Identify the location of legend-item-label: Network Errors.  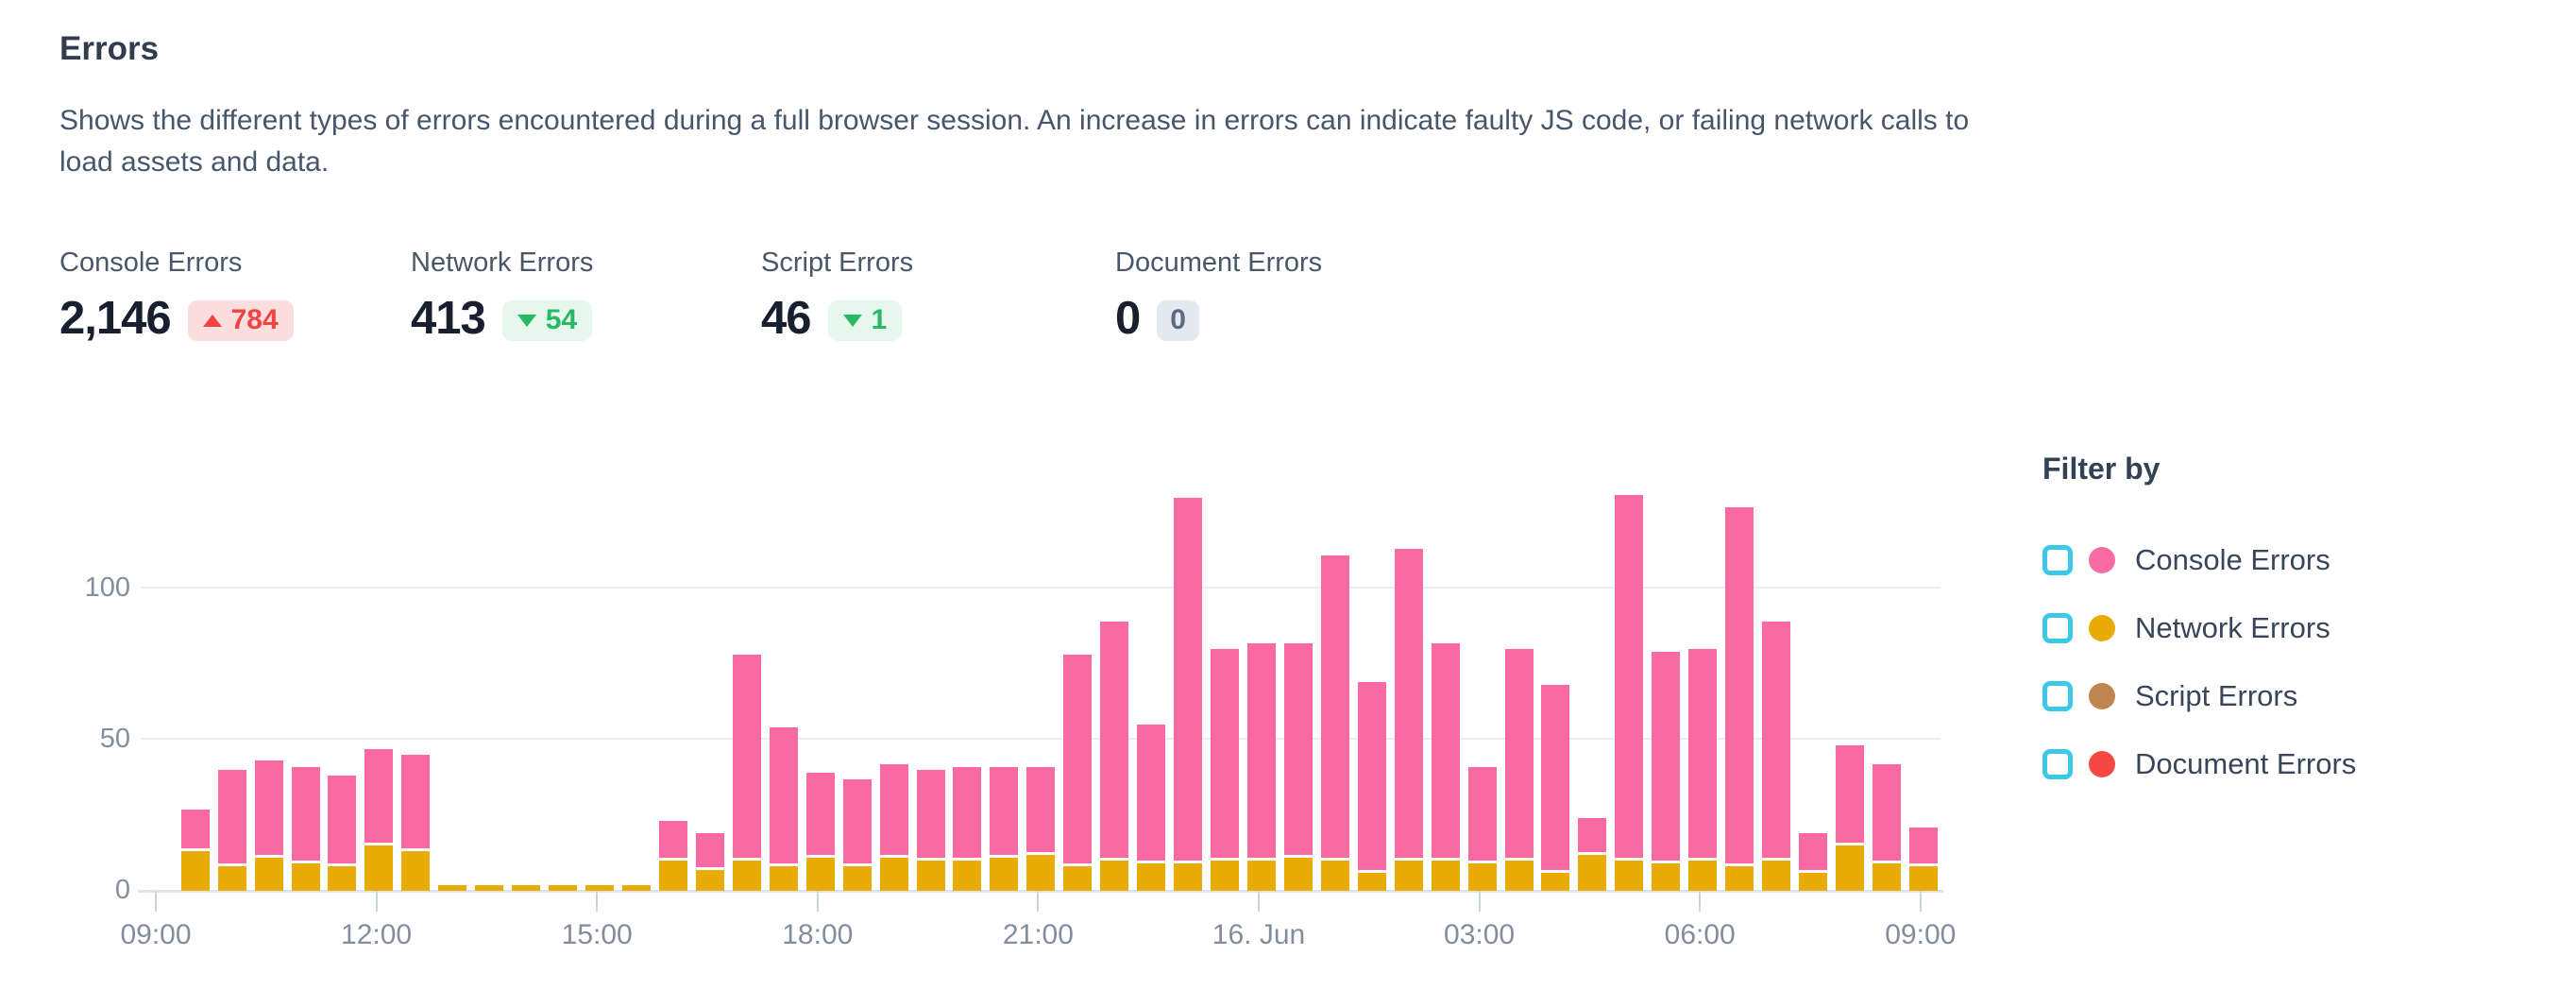
(2232, 627).